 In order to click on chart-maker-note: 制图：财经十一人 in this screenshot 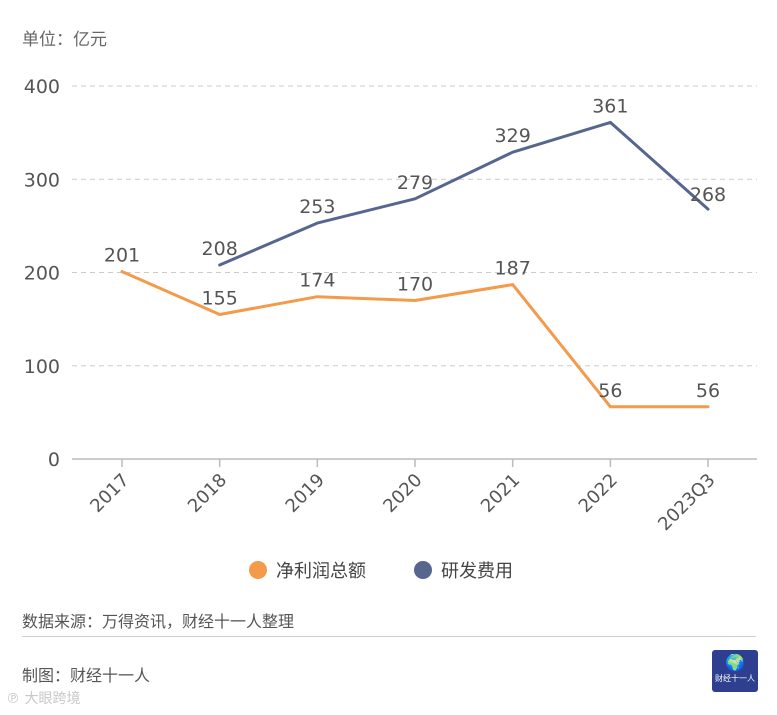, I will do `click(86, 675)`.